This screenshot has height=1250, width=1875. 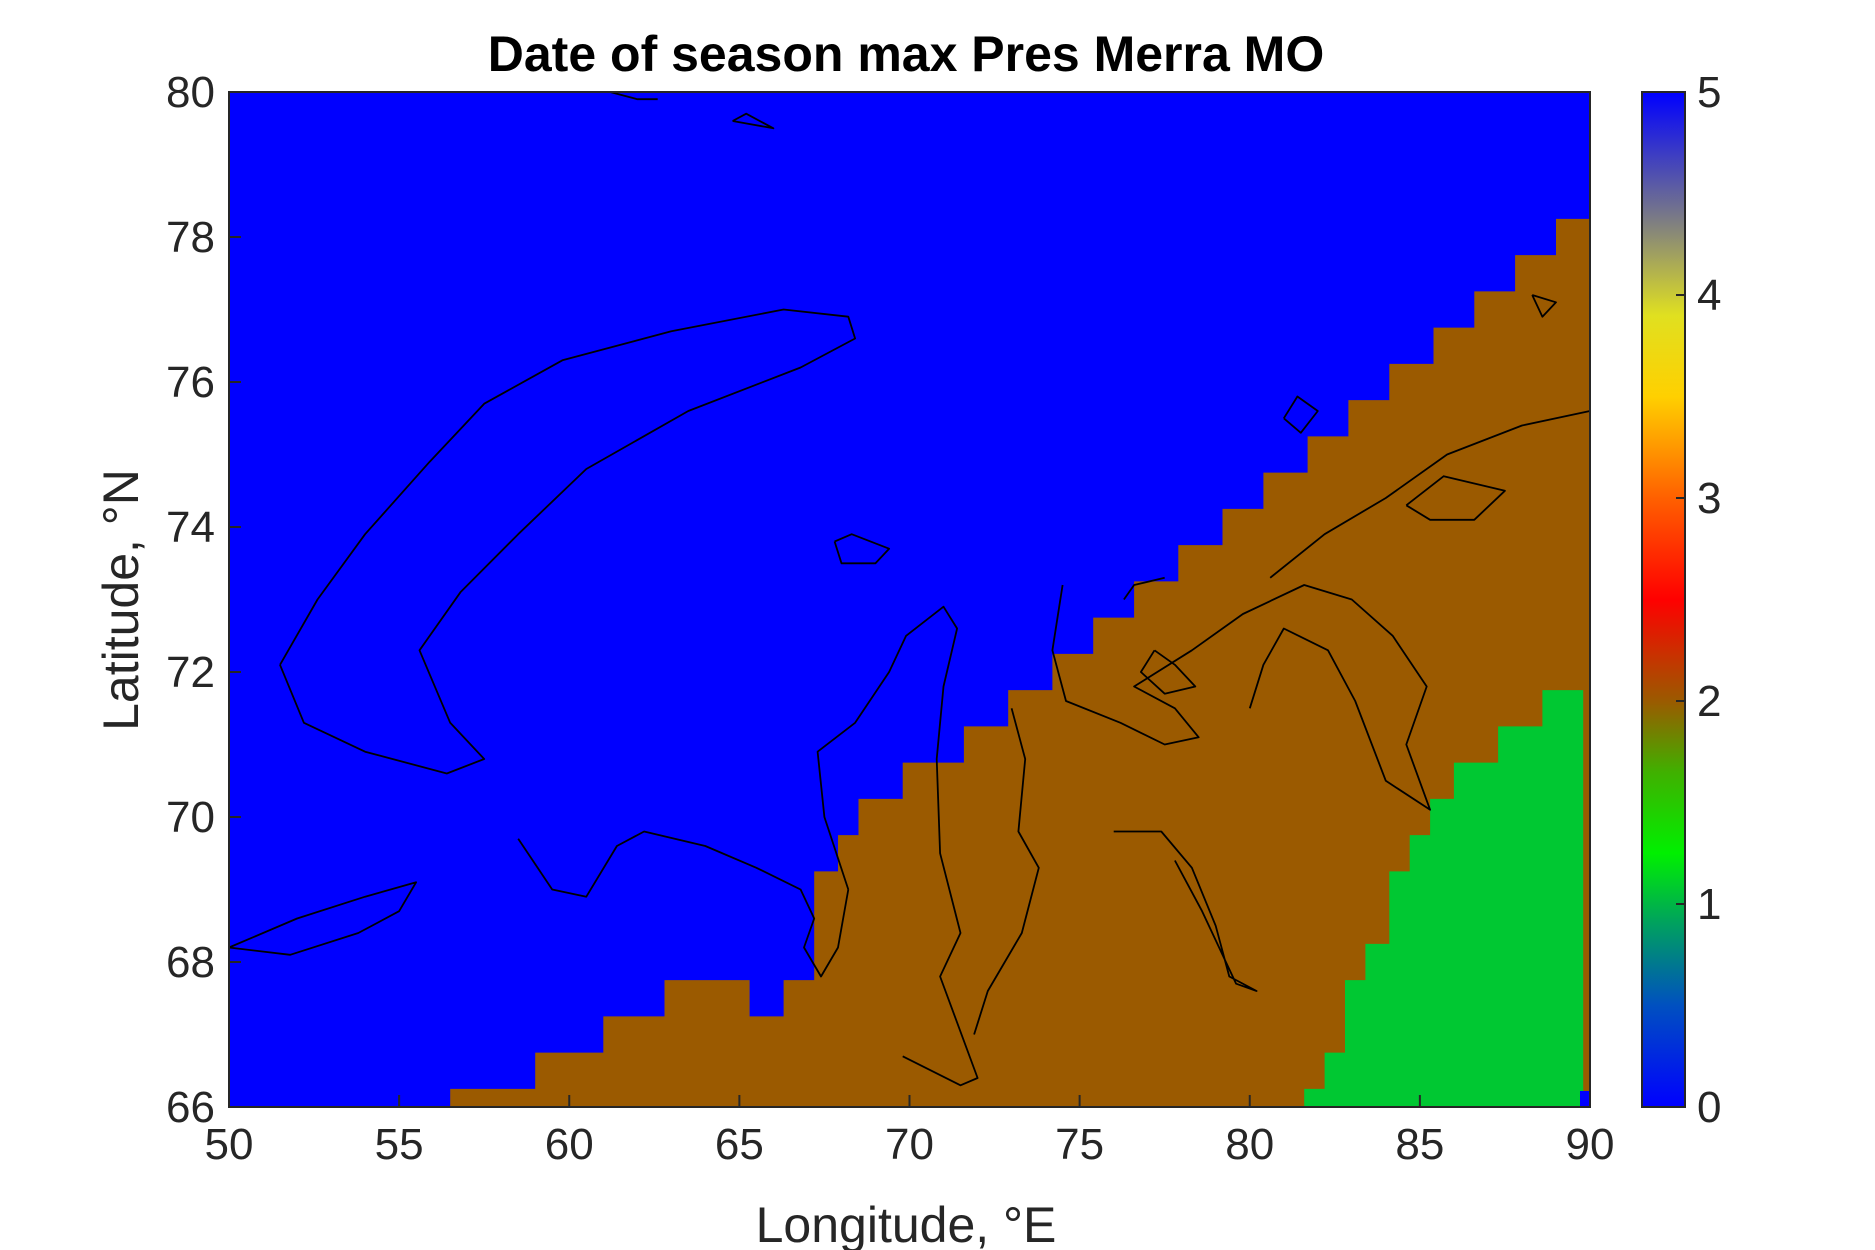 I want to click on x-tick-label: 60, so click(x=569, y=1144).